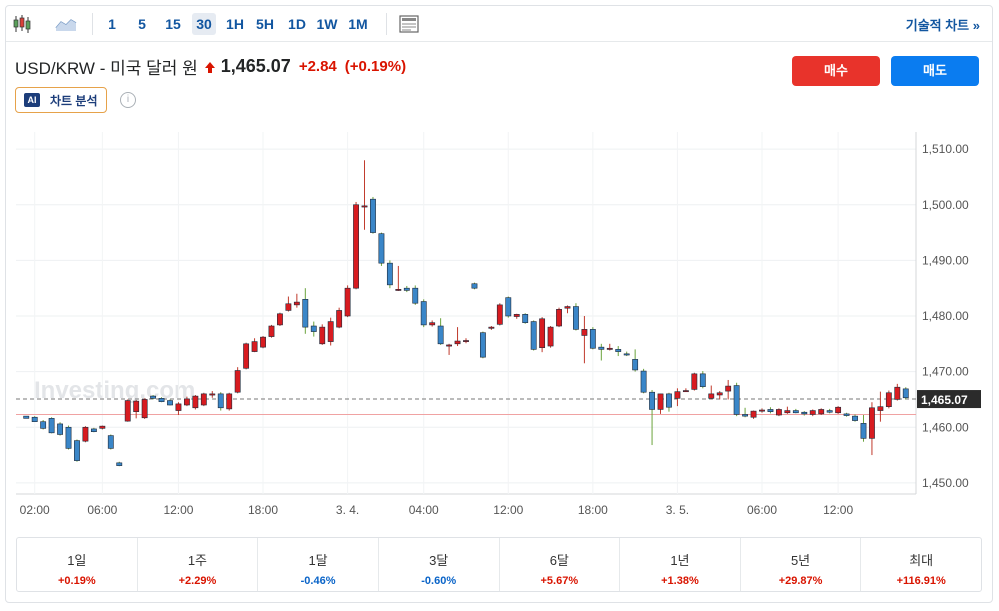 This screenshot has height=611, width=999. Describe the element at coordinates (800, 581) in the screenshot. I see `performance-value: +29.87%` at that location.